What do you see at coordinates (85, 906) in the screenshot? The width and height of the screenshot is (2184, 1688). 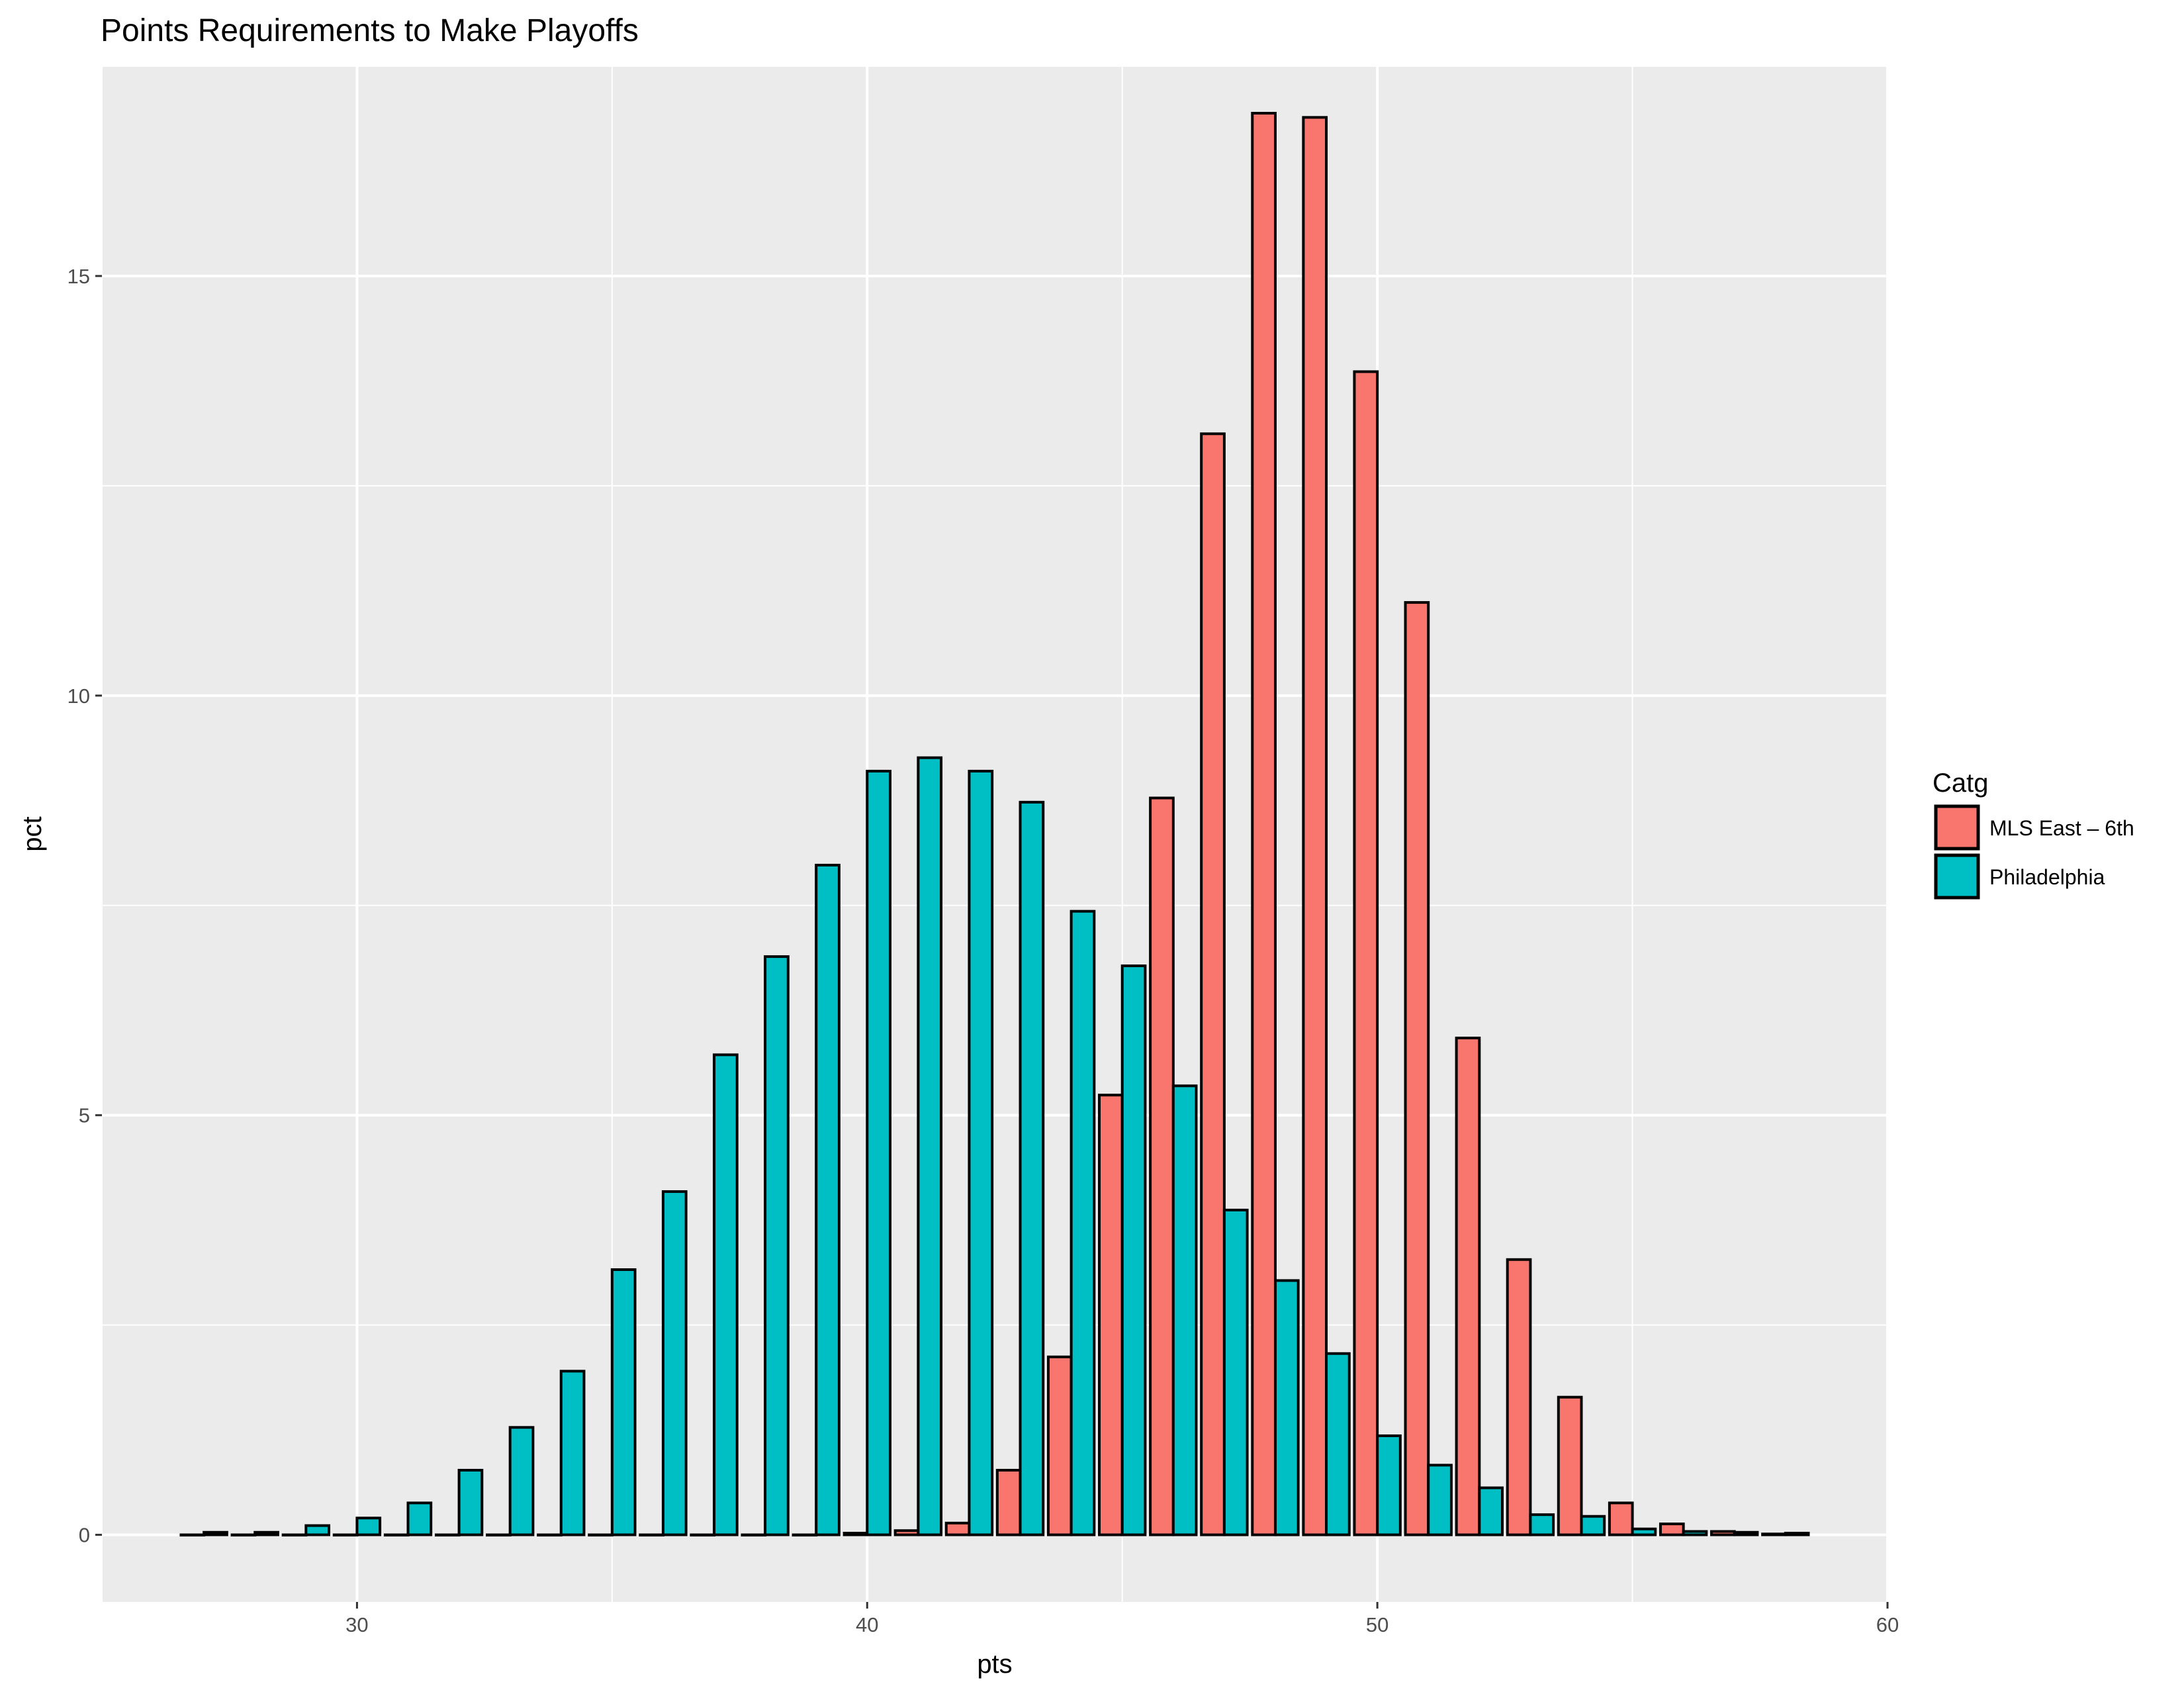 I see `y-axis: 0 5 10 15` at bounding box center [85, 906].